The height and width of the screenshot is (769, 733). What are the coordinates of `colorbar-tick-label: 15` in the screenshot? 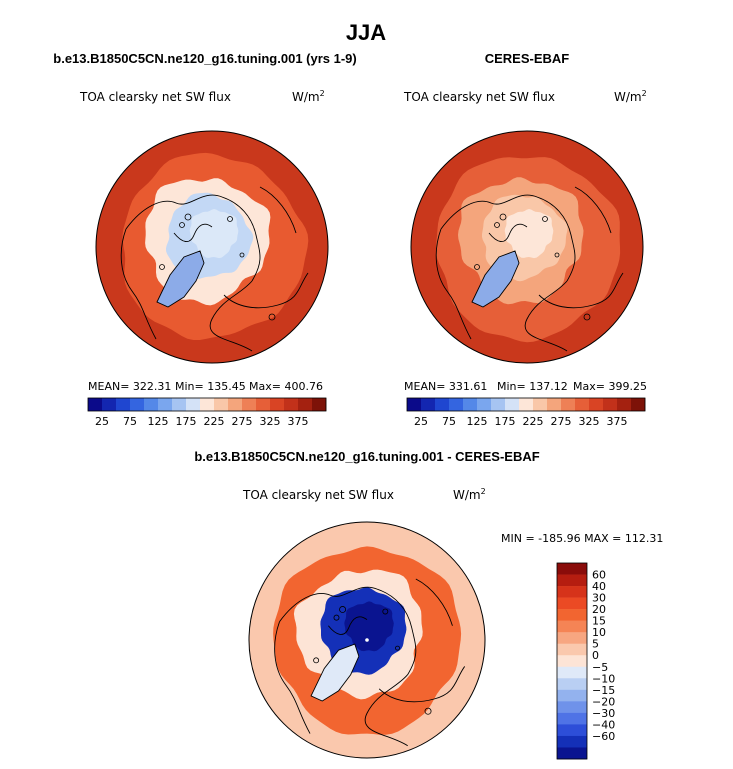 It's located at (599, 621).